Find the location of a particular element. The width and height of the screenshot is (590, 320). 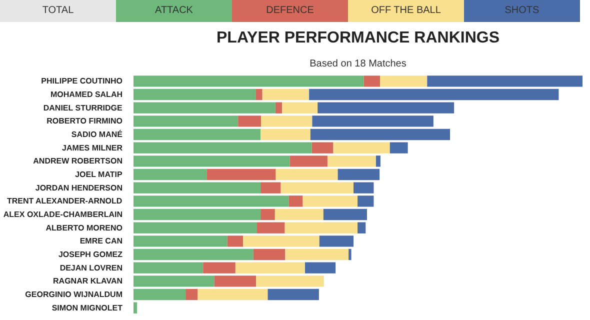

text: OFF THE BALL is located at coordinates (406, 11).